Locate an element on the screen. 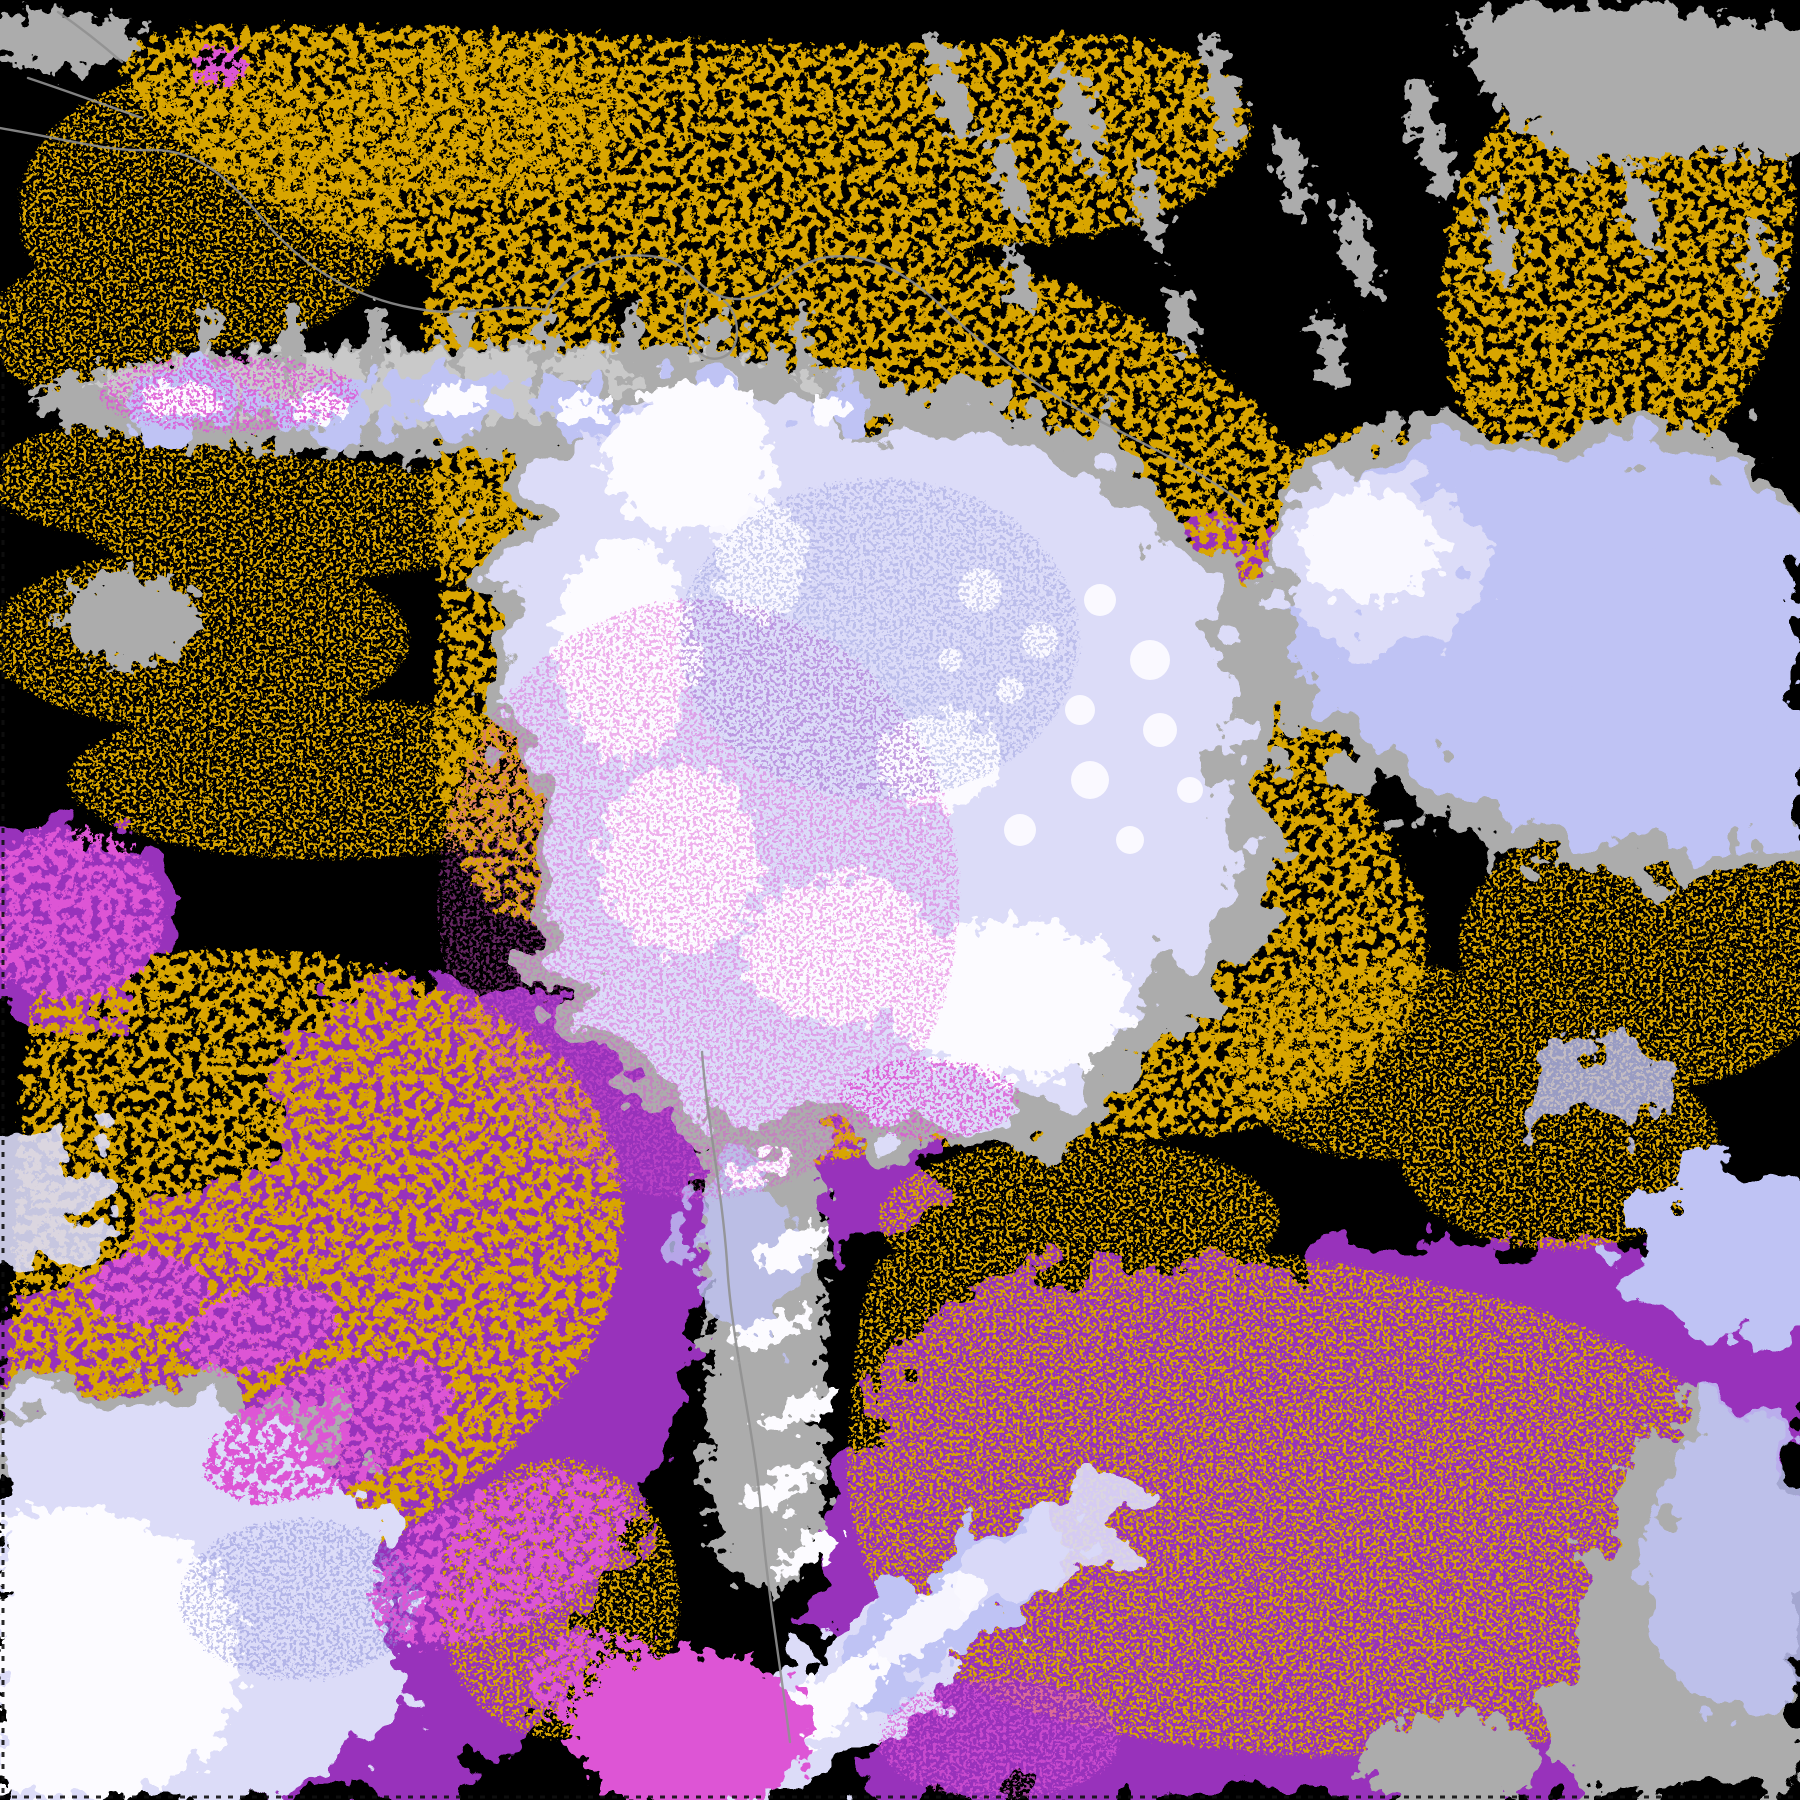 This screenshot has width=1800, height=1800. magenta-mass is located at coordinates (690, 1725).